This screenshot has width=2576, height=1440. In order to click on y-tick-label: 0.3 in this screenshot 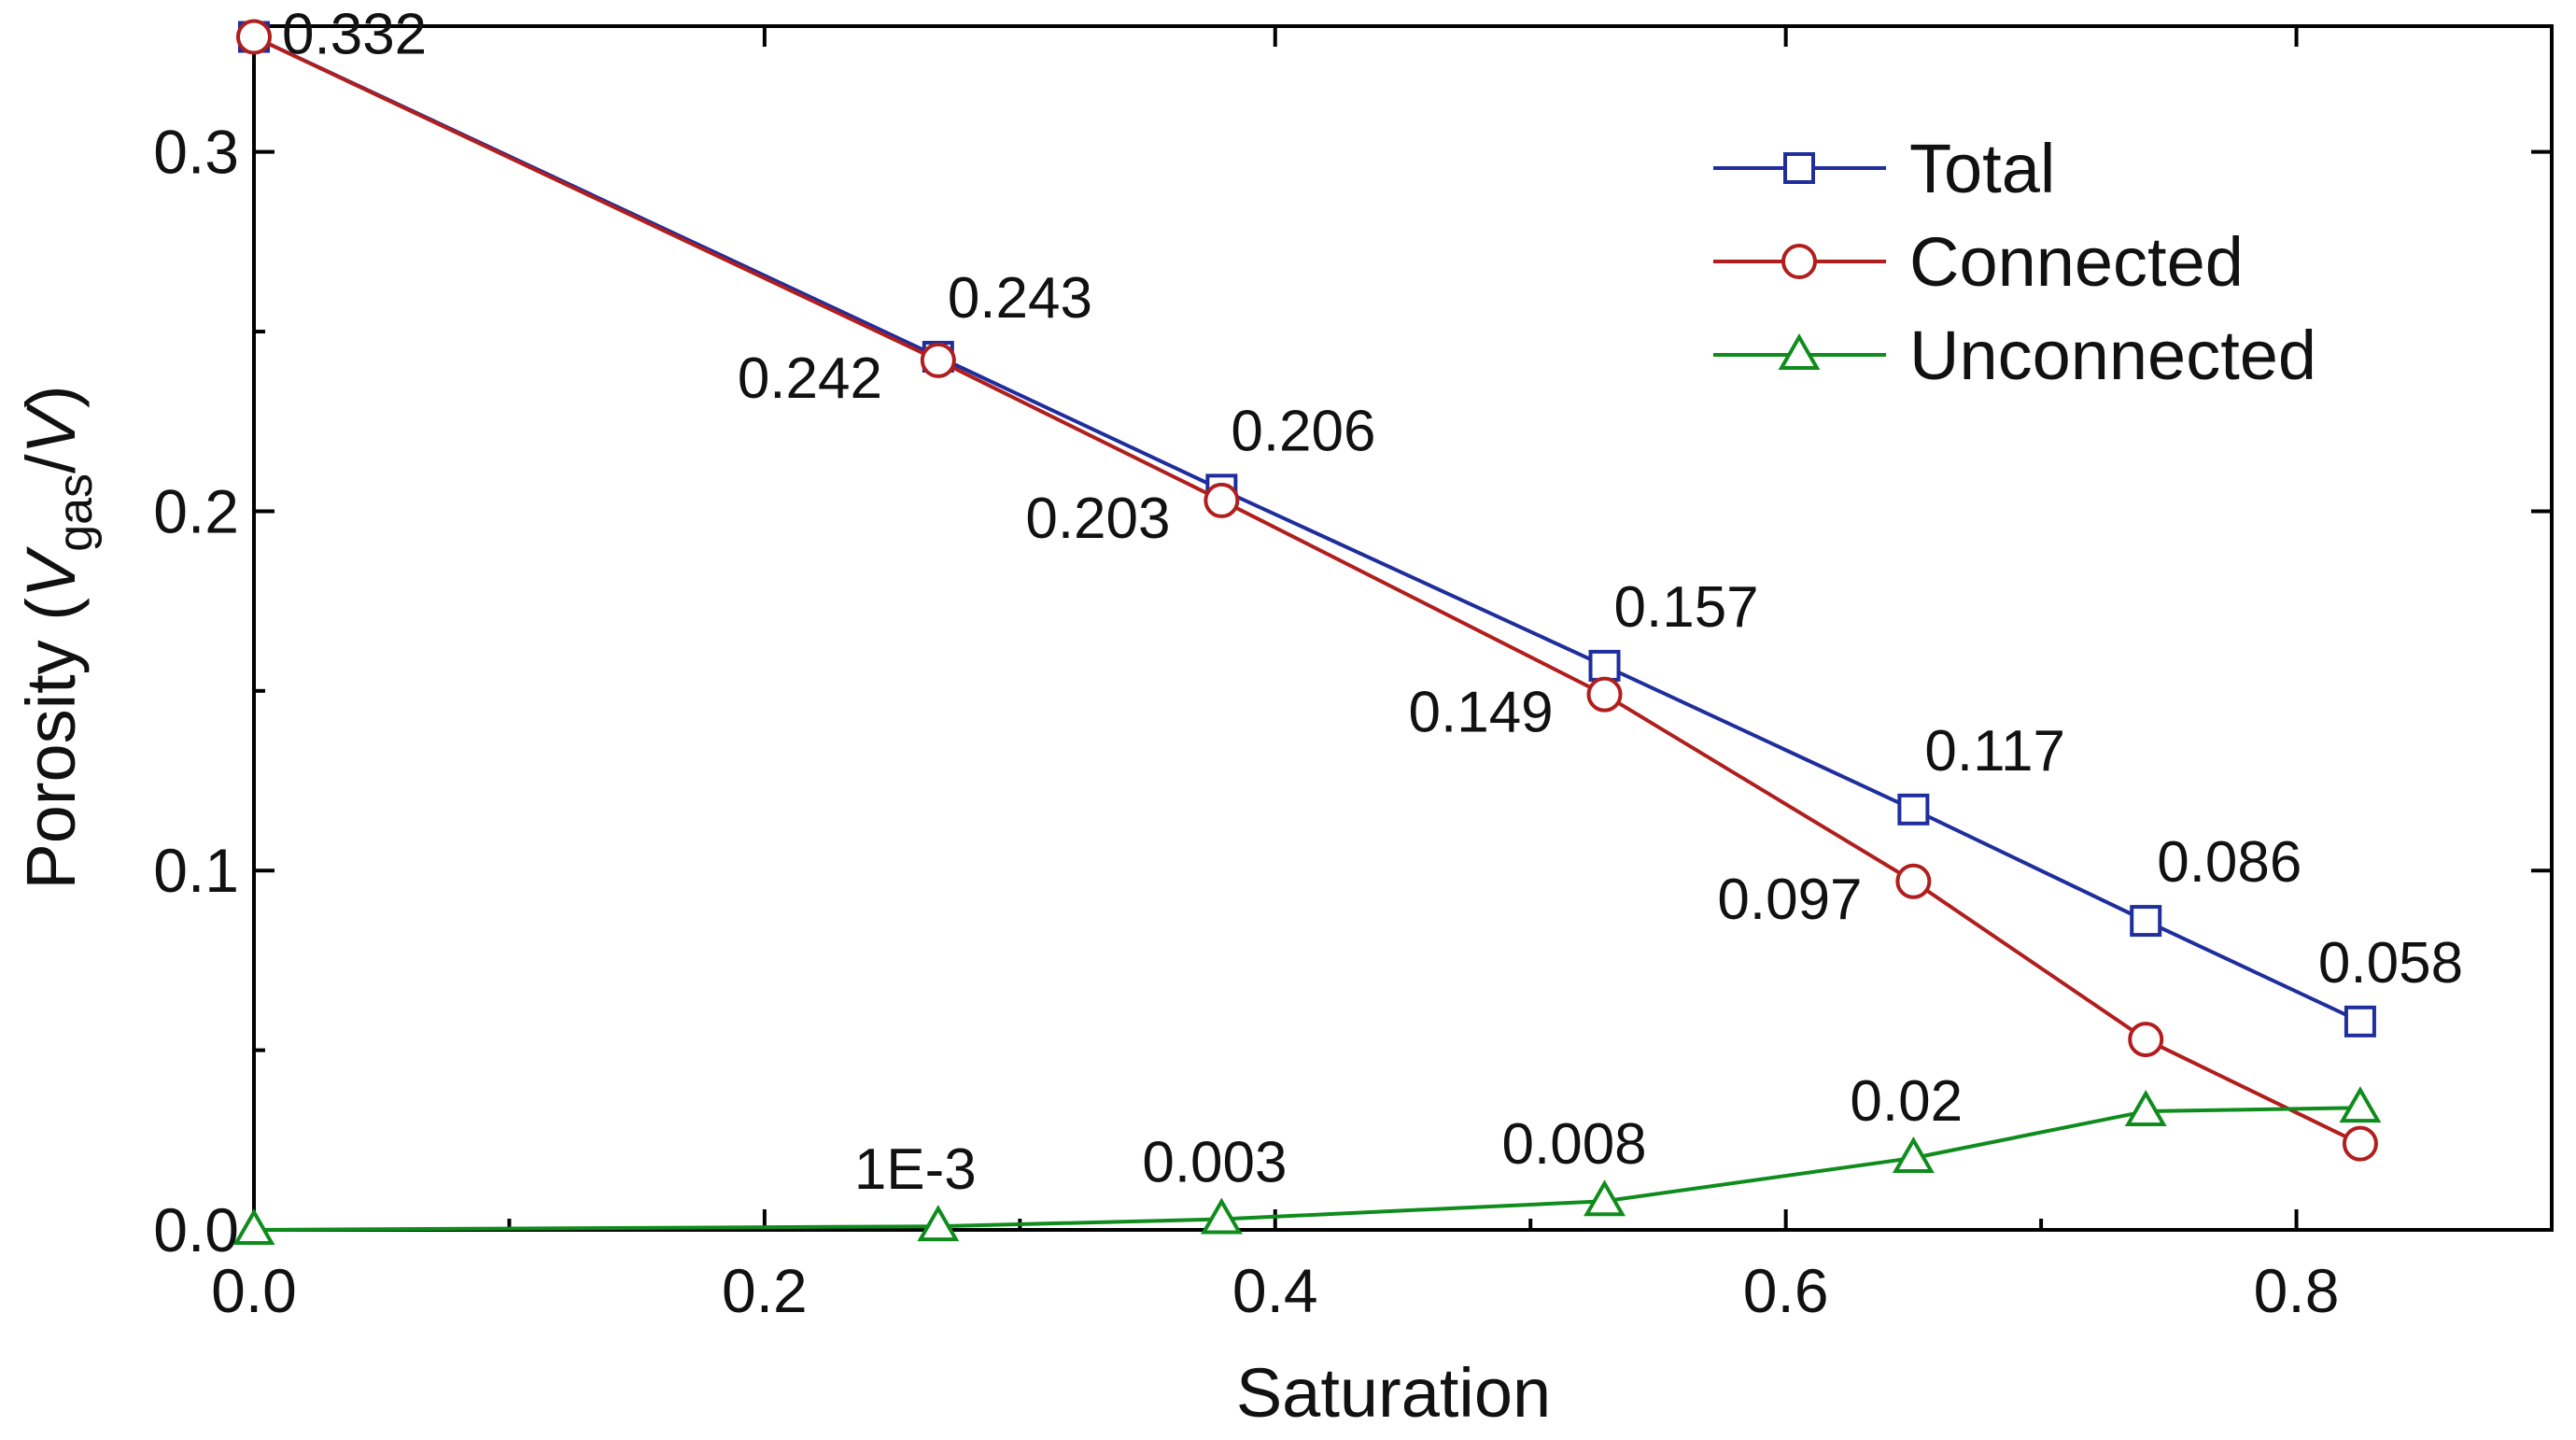, I will do `click(196, 152)`.